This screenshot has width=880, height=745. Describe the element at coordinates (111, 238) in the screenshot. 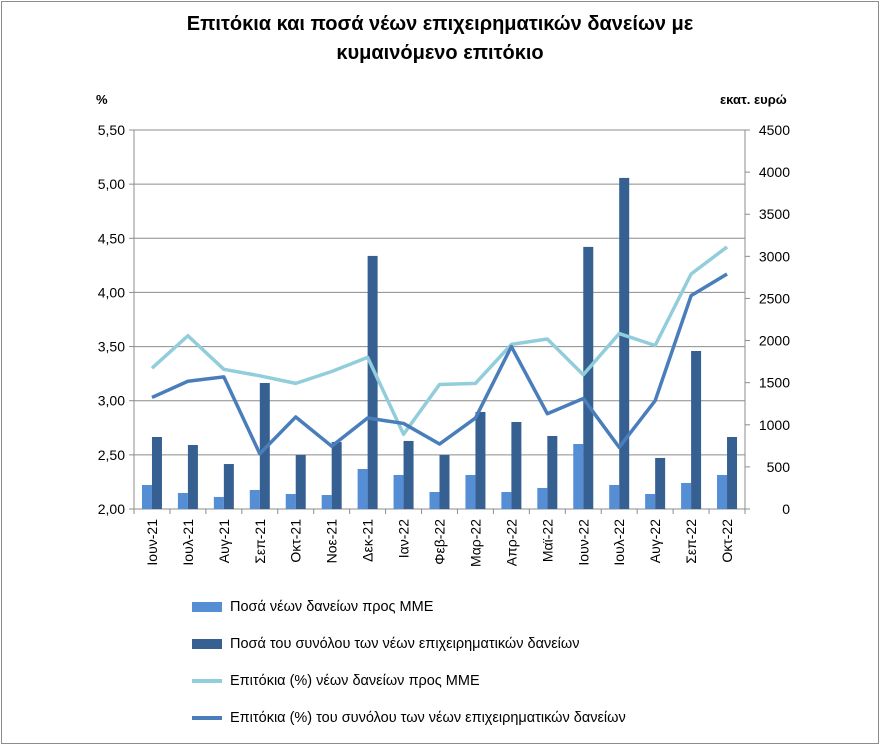

I see `left-tick-label: 4,50` at that location.